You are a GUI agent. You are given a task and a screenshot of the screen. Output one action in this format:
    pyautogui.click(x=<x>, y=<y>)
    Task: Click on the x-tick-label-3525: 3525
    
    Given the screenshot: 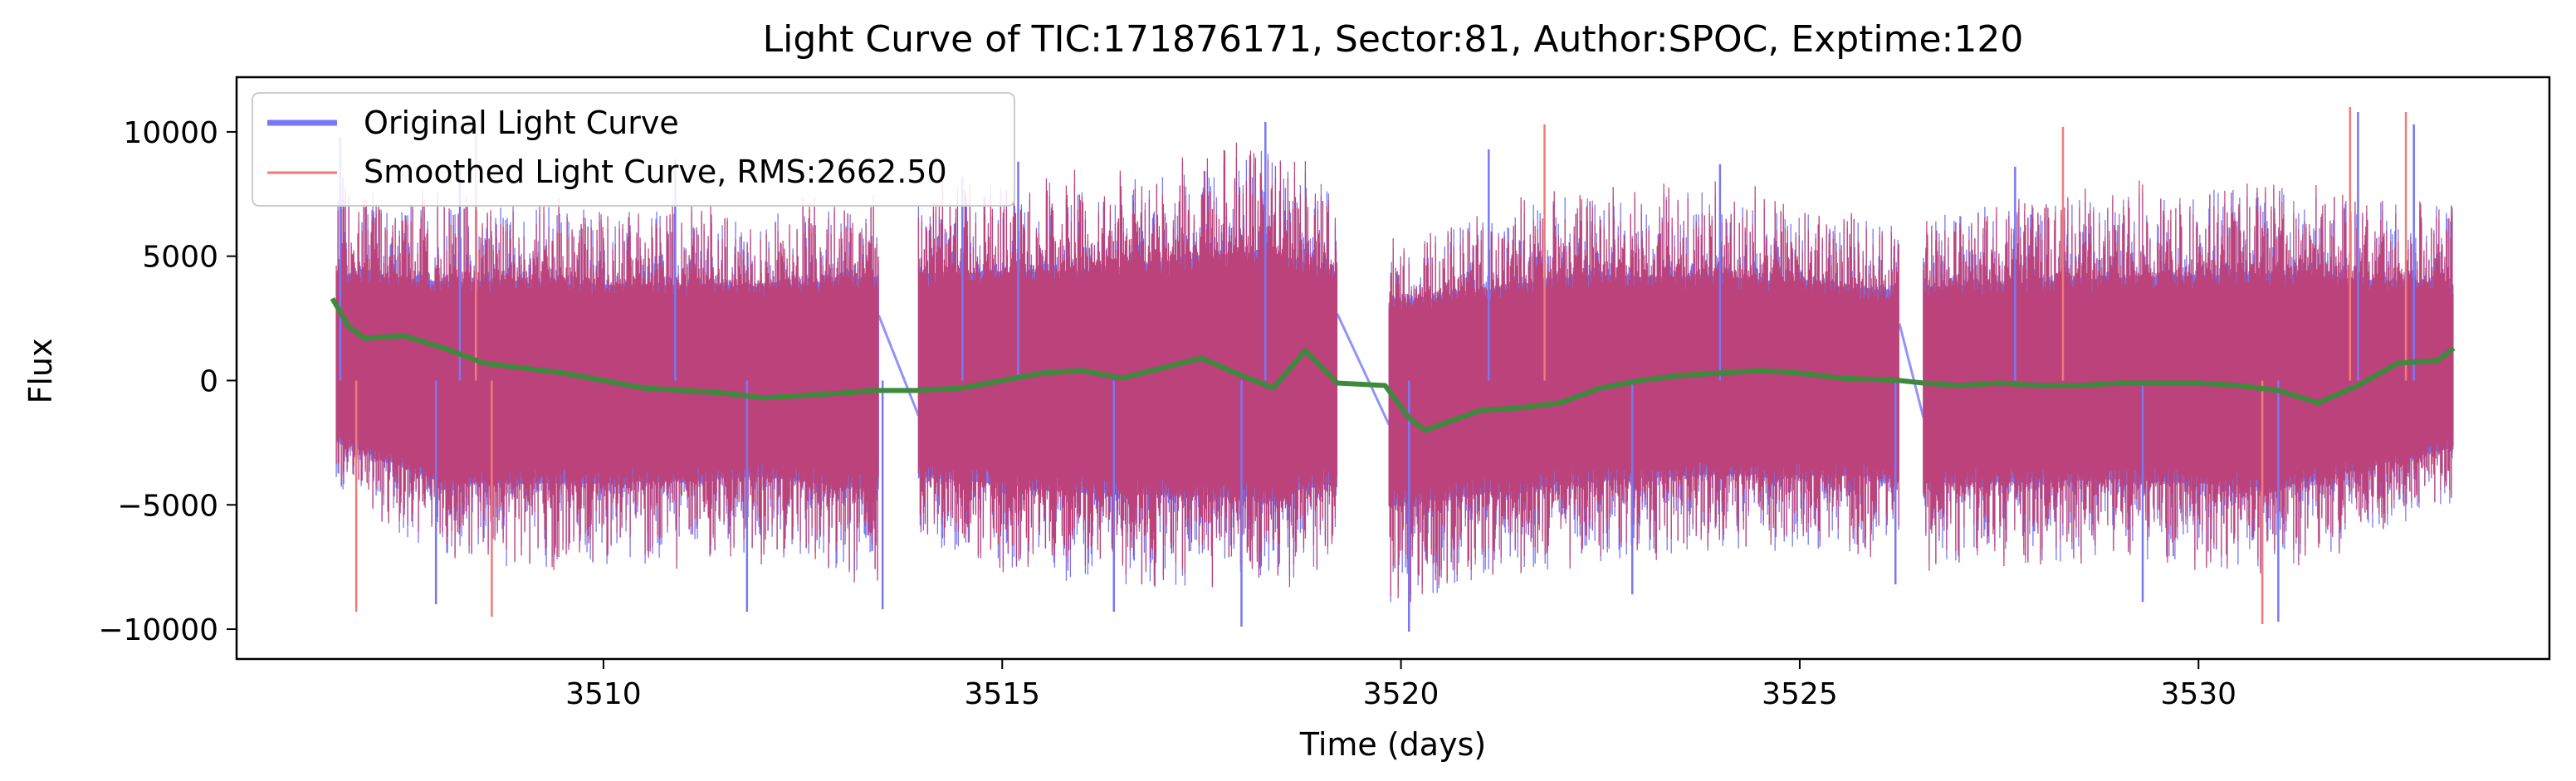 What is the action you would take?
    pyautogui.click(x=1800, y=694)
    